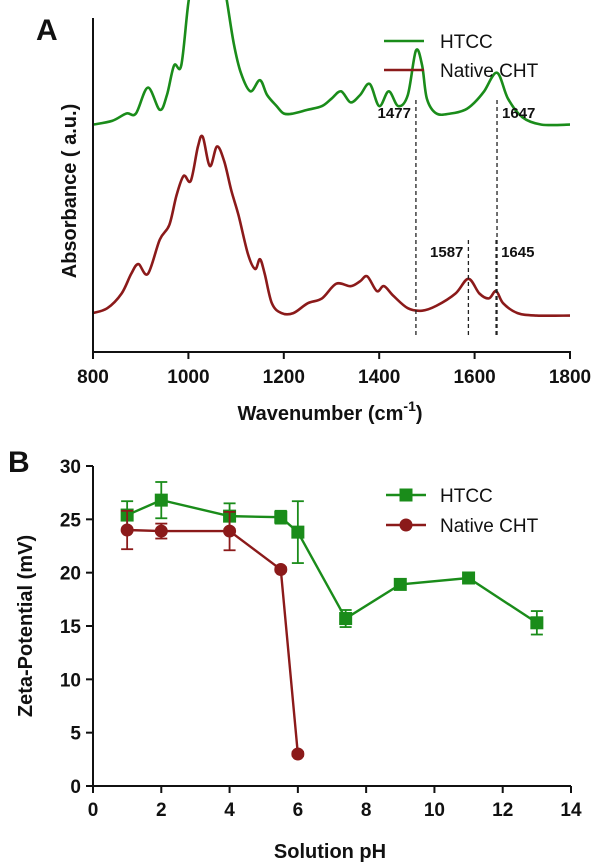 The image size is (600, 866). What do you see at coordinates (26, 626) in the screenshot?
I see `panel-b-y-axis-title: Zeta-Potential (mV)` at bounding box center [26, 626].